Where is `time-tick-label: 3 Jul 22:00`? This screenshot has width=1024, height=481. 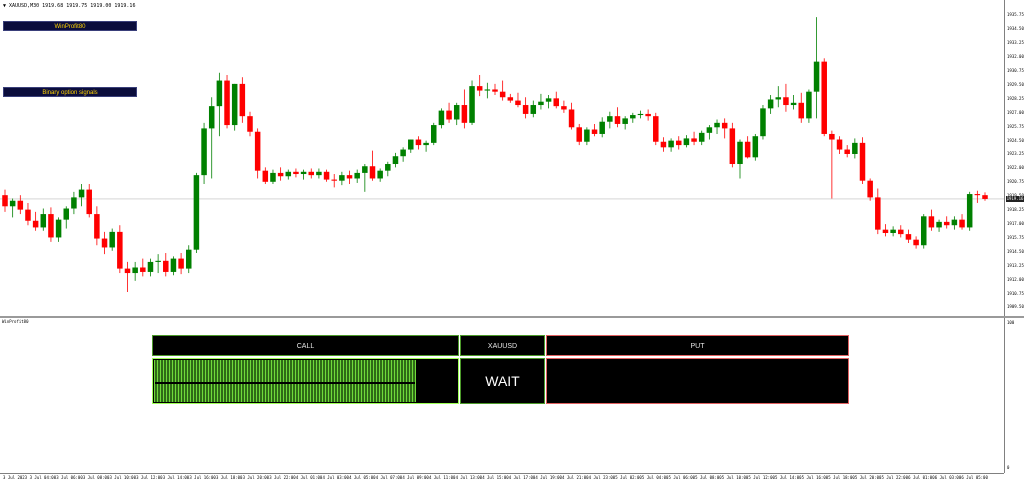 time-tick-label: 3 Jul 22:00 is located at coordinates (282, 477).